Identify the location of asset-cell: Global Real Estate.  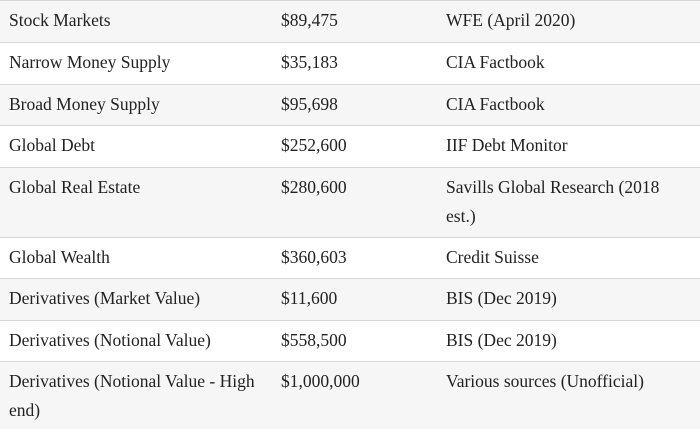
(75, 187).